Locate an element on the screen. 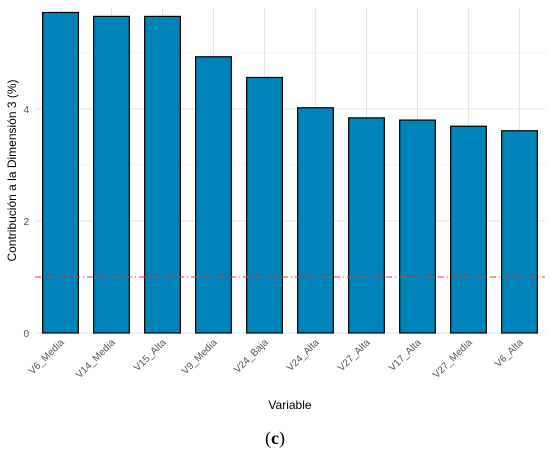 This screenshot has height=457, width=550. x-tick-label: V24_Baja is located at coordinates (251, 356).